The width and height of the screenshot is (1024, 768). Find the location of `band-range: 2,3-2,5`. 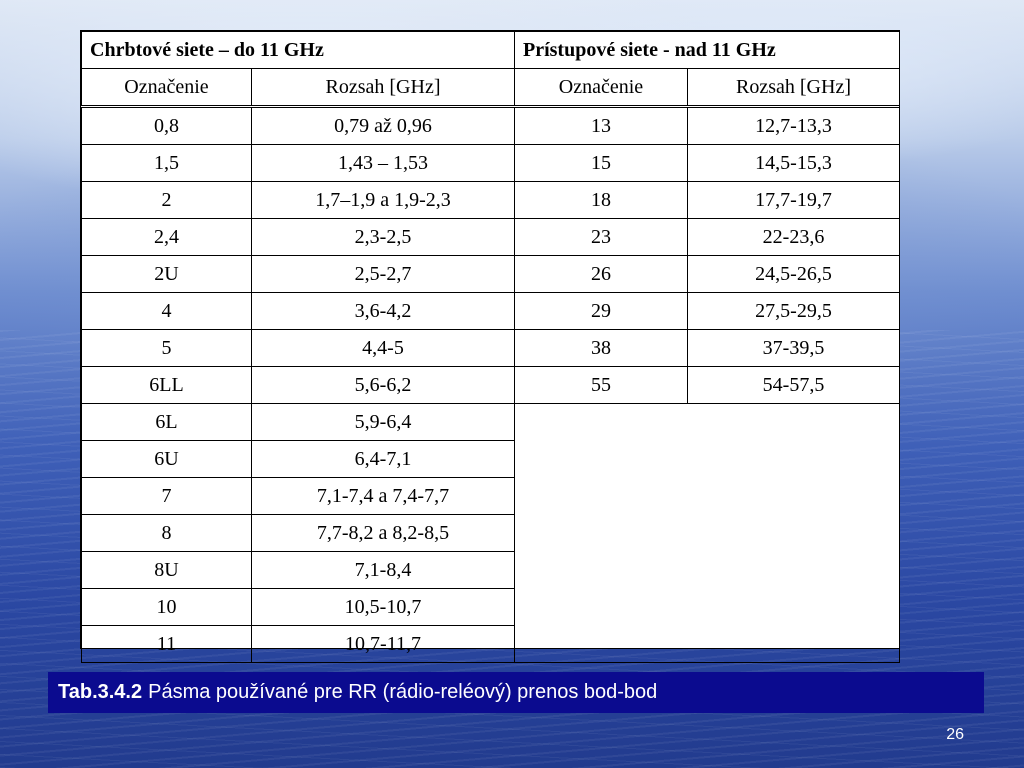

band-range: 2,3-2,5 is located at coordinates (383, 237).